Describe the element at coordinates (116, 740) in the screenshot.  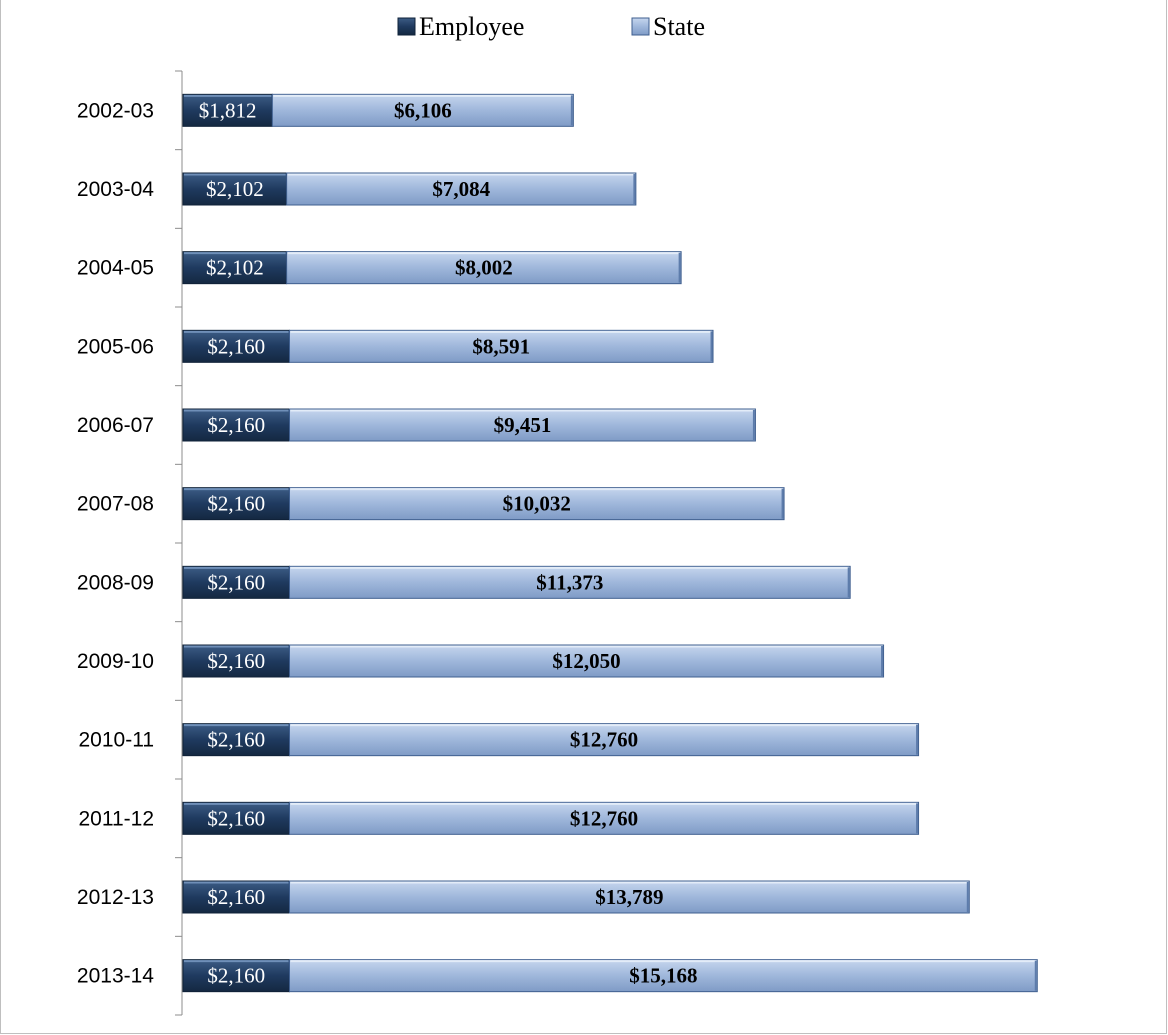
I see `category-label: 2010-11` at that location.